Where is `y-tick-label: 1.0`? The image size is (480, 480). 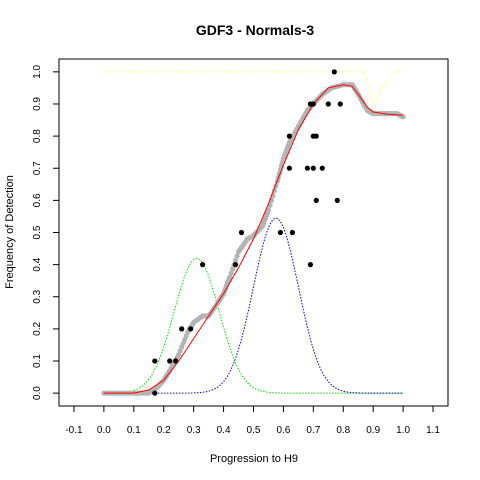 y-tick-label: 1.0 is located at coordinates (37, 71).